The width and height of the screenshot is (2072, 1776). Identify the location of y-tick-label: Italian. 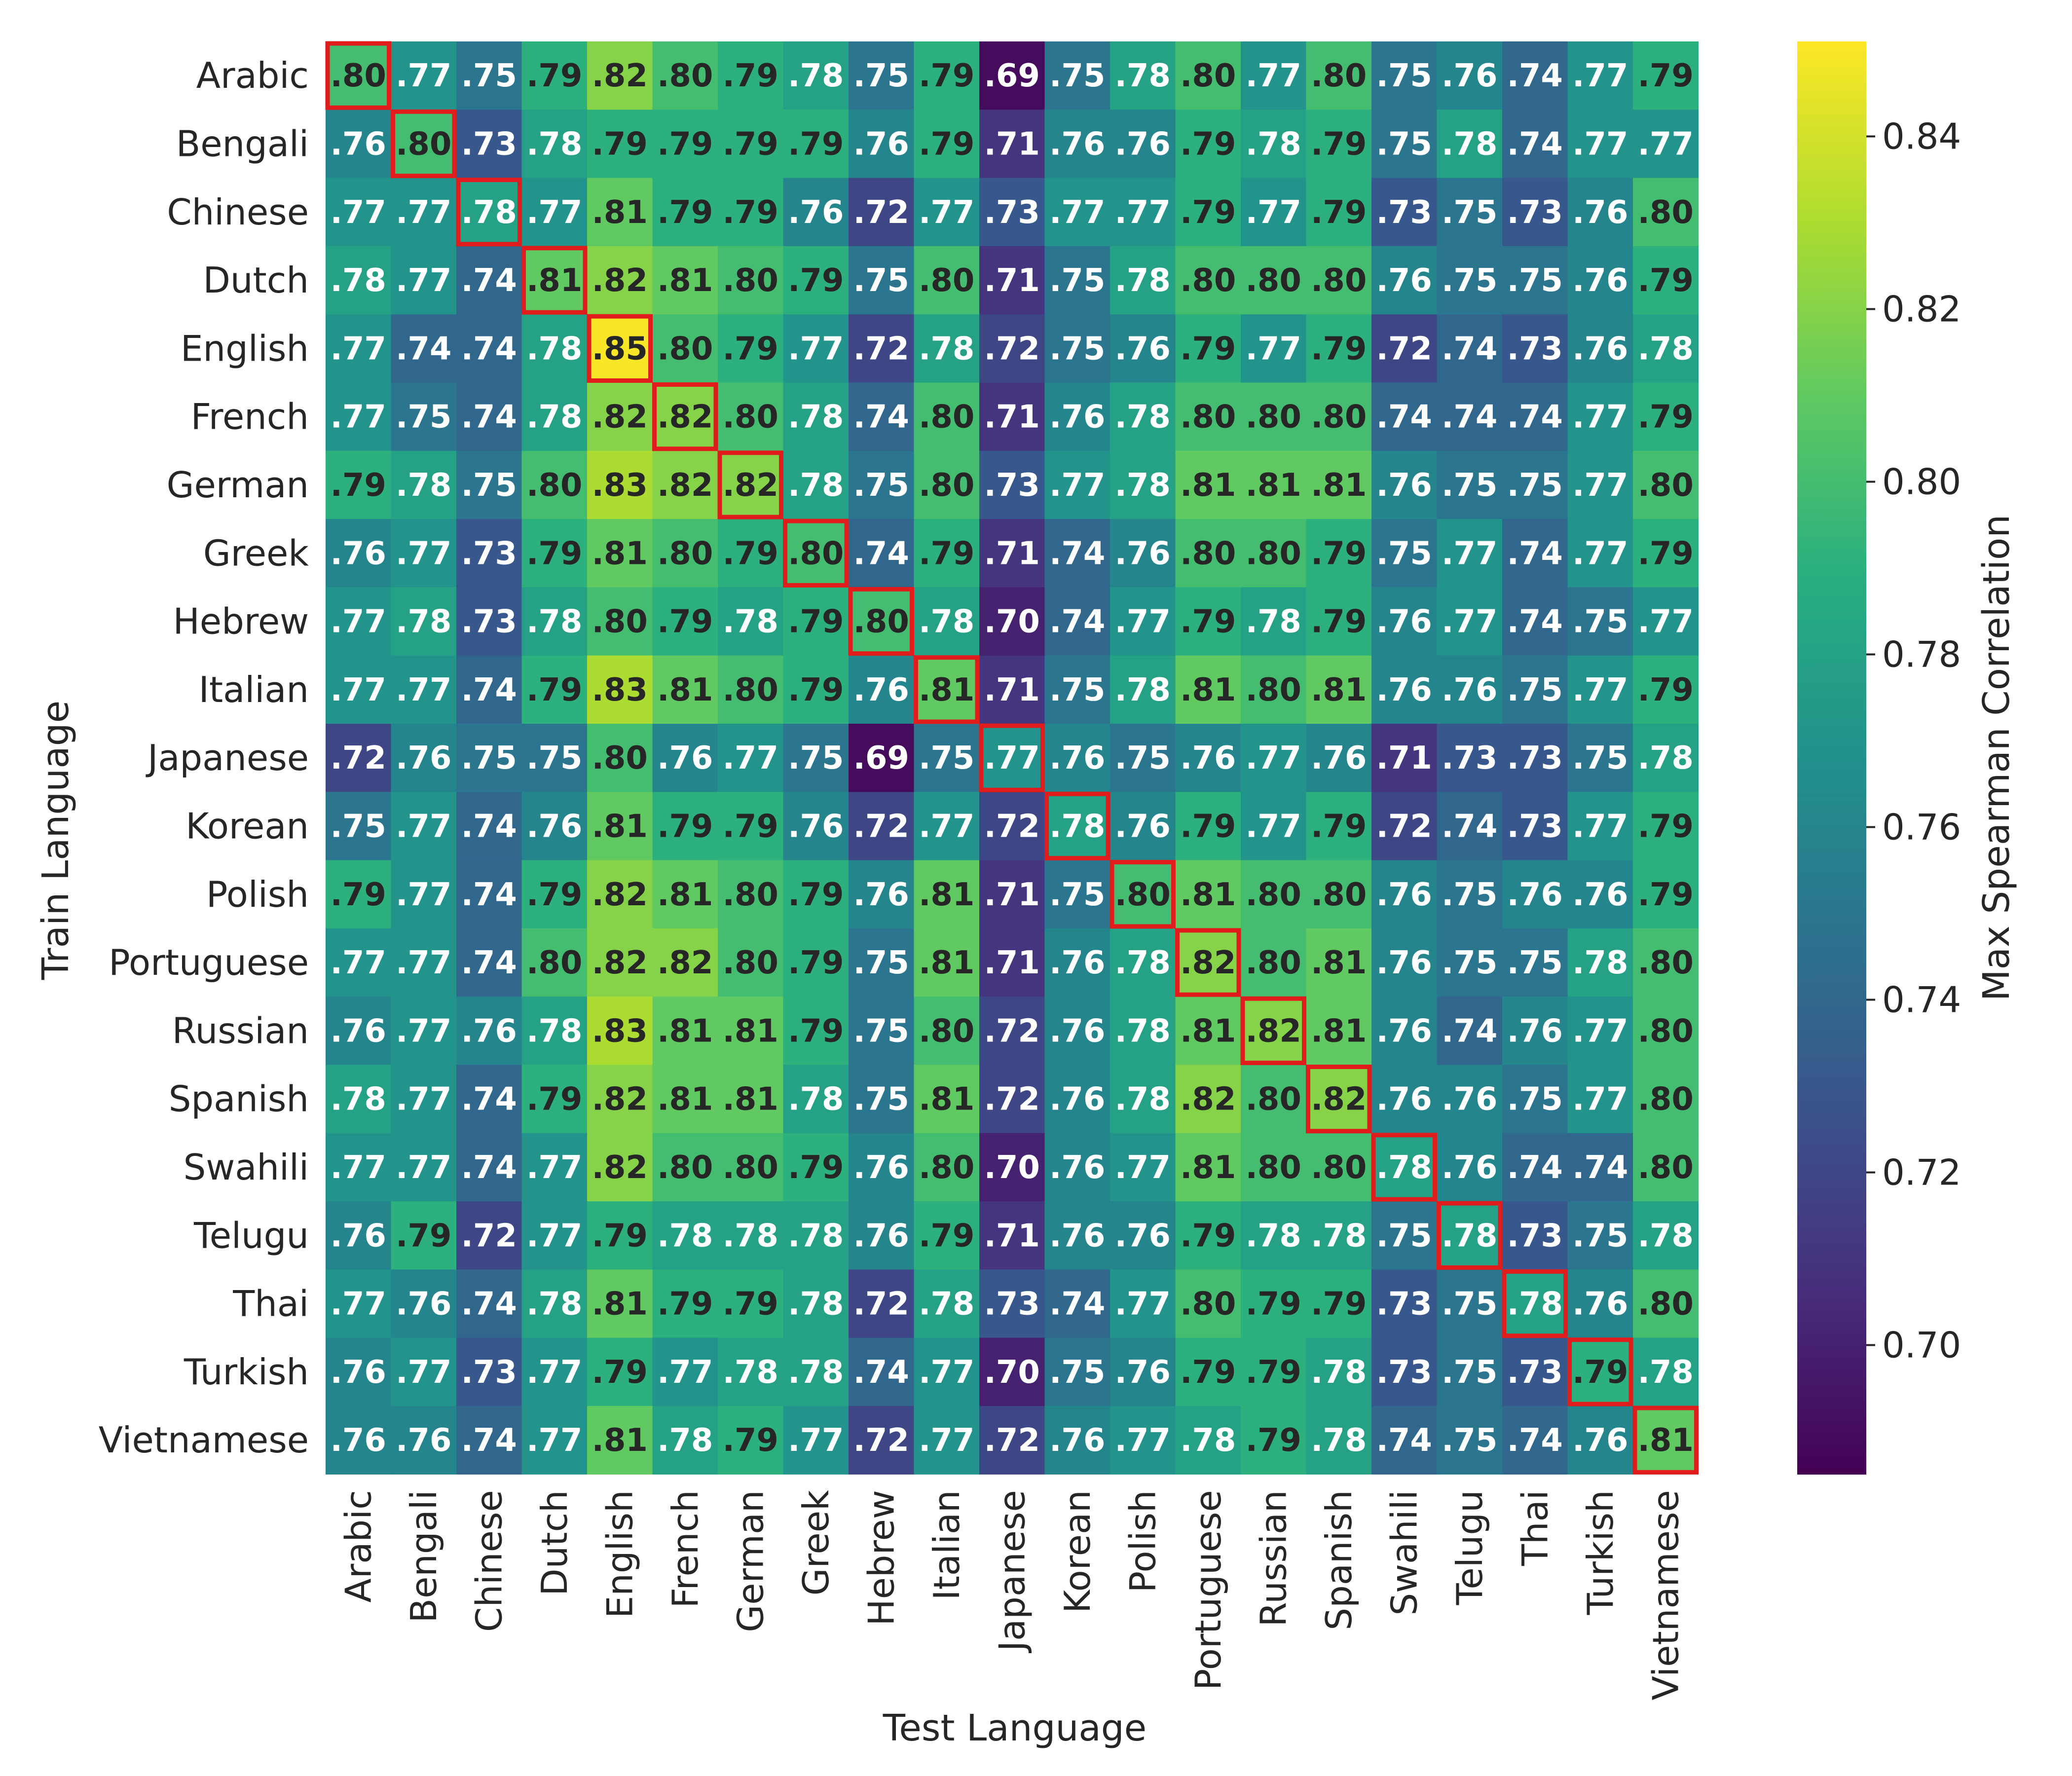
(254, 690).